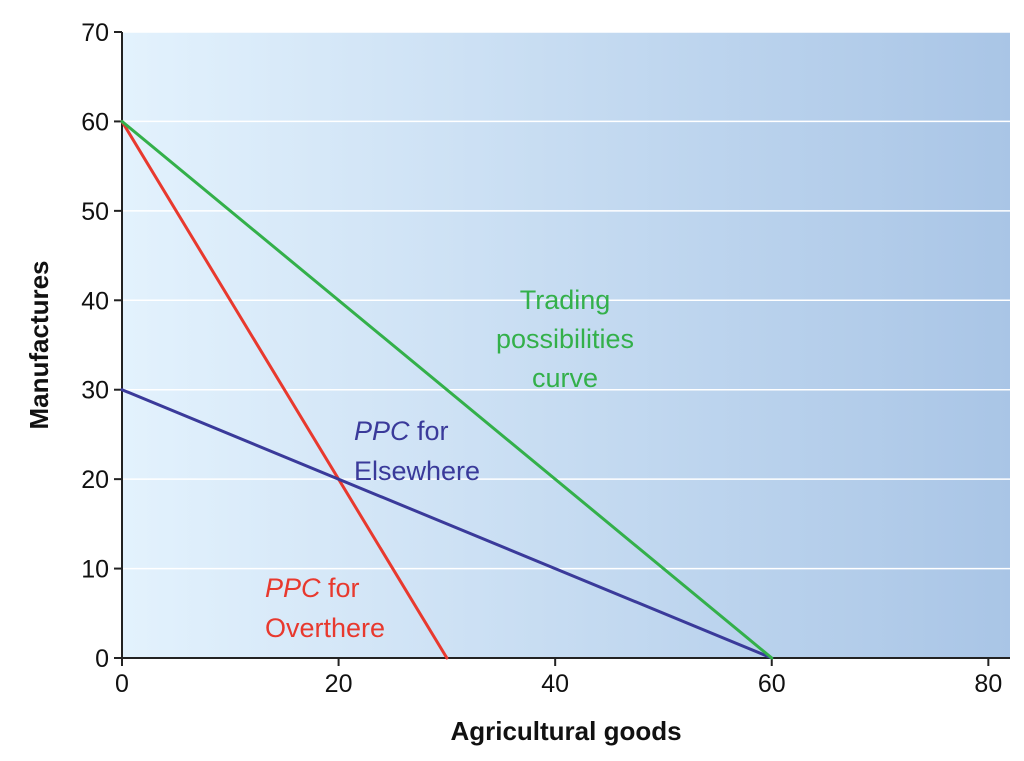 The height and width of the screenshot is (761, 1024). I want to click on y-tick-label-30: 30, so click(95, 391).